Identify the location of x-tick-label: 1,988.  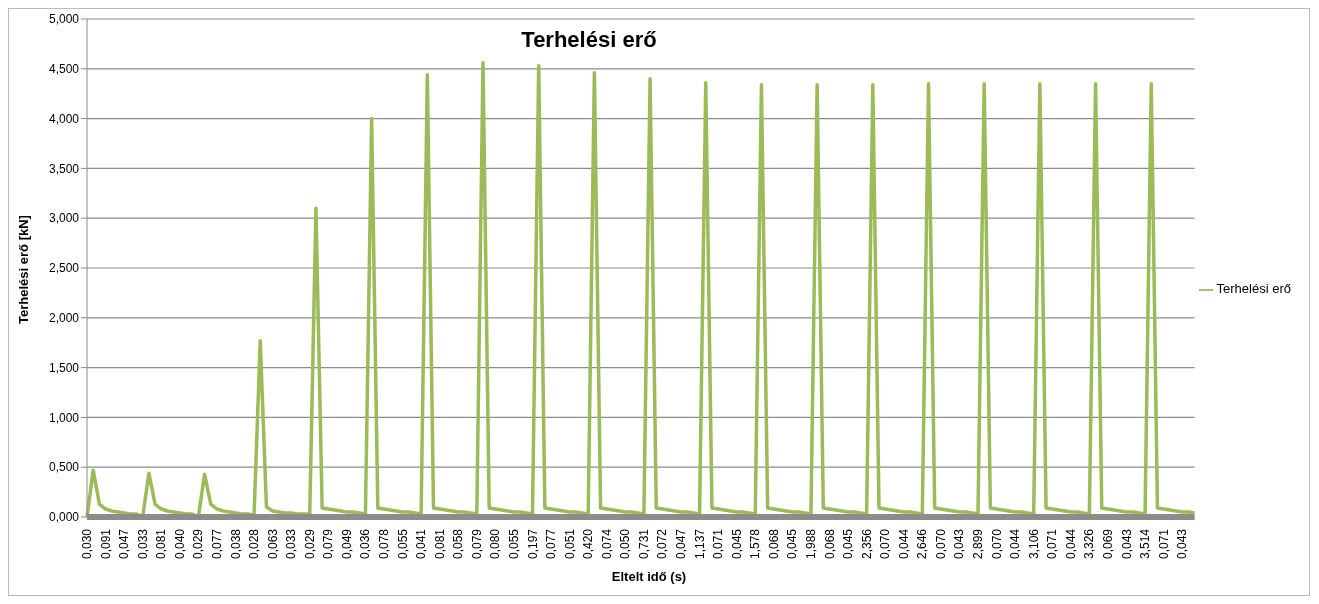
(810, 544).